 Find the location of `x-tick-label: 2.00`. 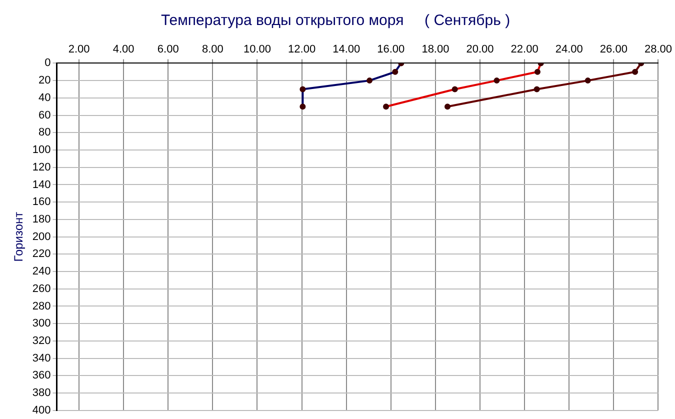

x-tick-label: 2.00 is located at coordinates (79, 50).